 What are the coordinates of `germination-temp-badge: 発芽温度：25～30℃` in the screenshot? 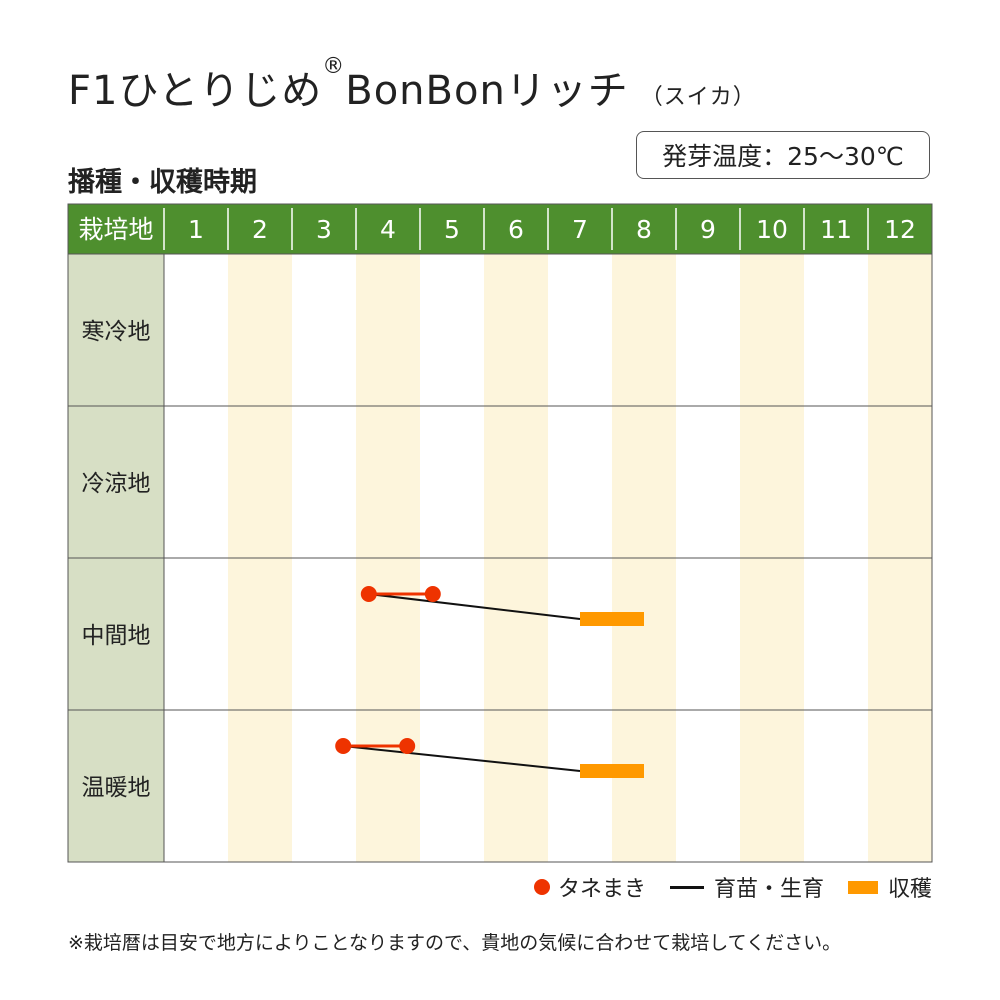 It's located at (783, 155).